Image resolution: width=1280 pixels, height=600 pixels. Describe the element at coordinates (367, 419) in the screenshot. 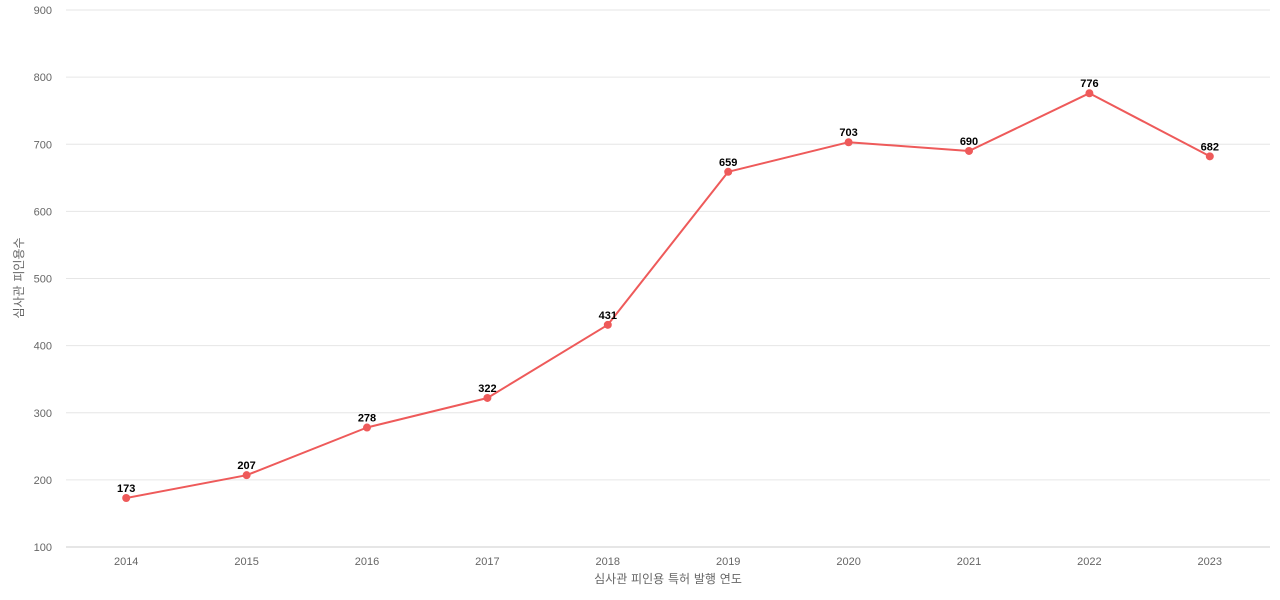

I see `data-label: 278` at that location.